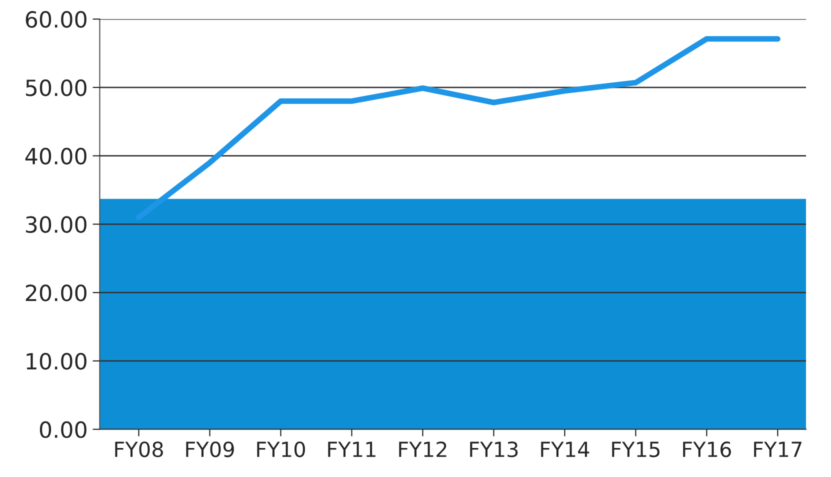 This screenshot has height=477, width=831. Describe the element at coordinates (422, 449) in the screenshot. I see `x-tick-label: FY12` at that location.